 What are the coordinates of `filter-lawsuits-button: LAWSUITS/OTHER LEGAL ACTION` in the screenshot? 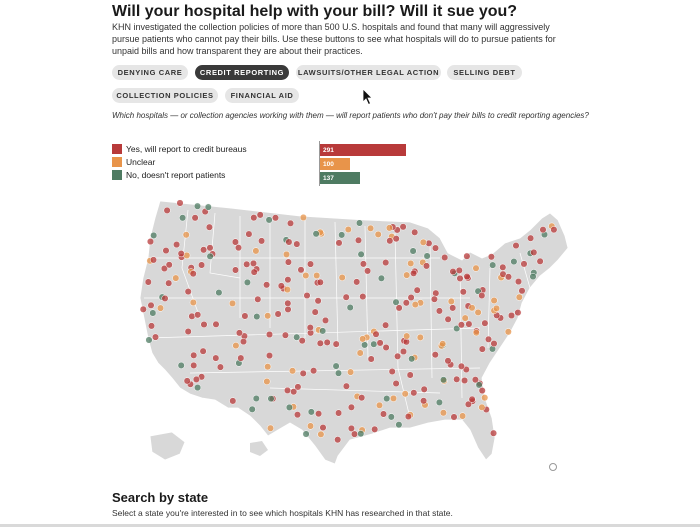 It's located at (368, 72).